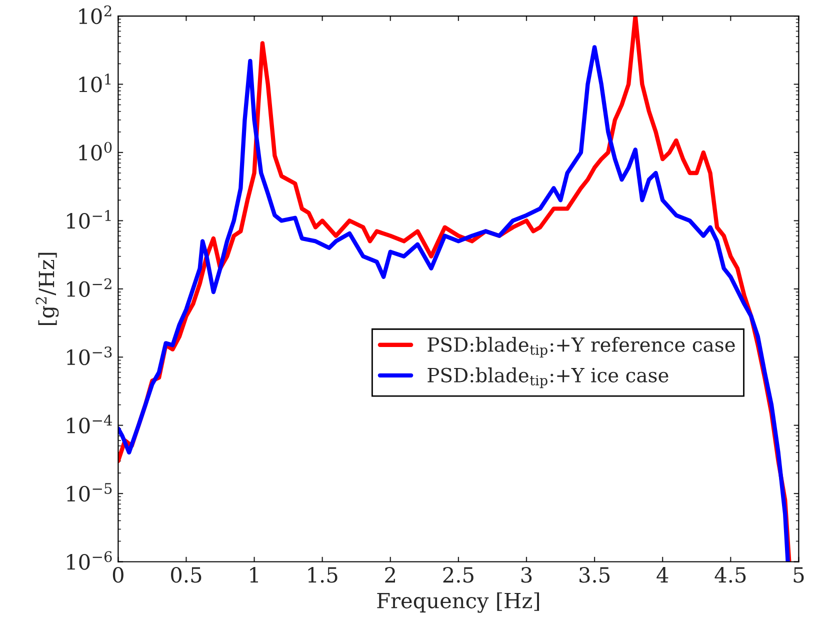  What do you see at coordinates (548, 377) in the screenshot?
I see `legend-label: PSD:blade$_{tip}$:+Y ice case` at bounding box center [548, 377].